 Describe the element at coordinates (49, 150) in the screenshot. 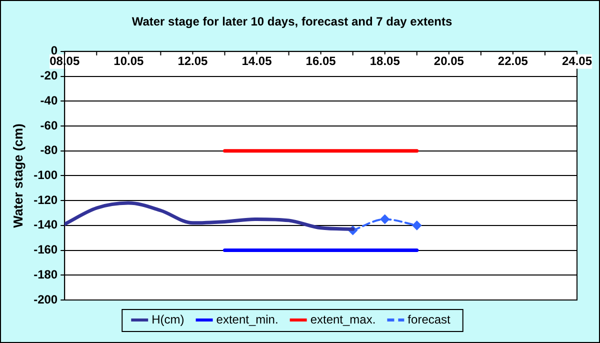

I see `y-tick-label: -80` at that location.